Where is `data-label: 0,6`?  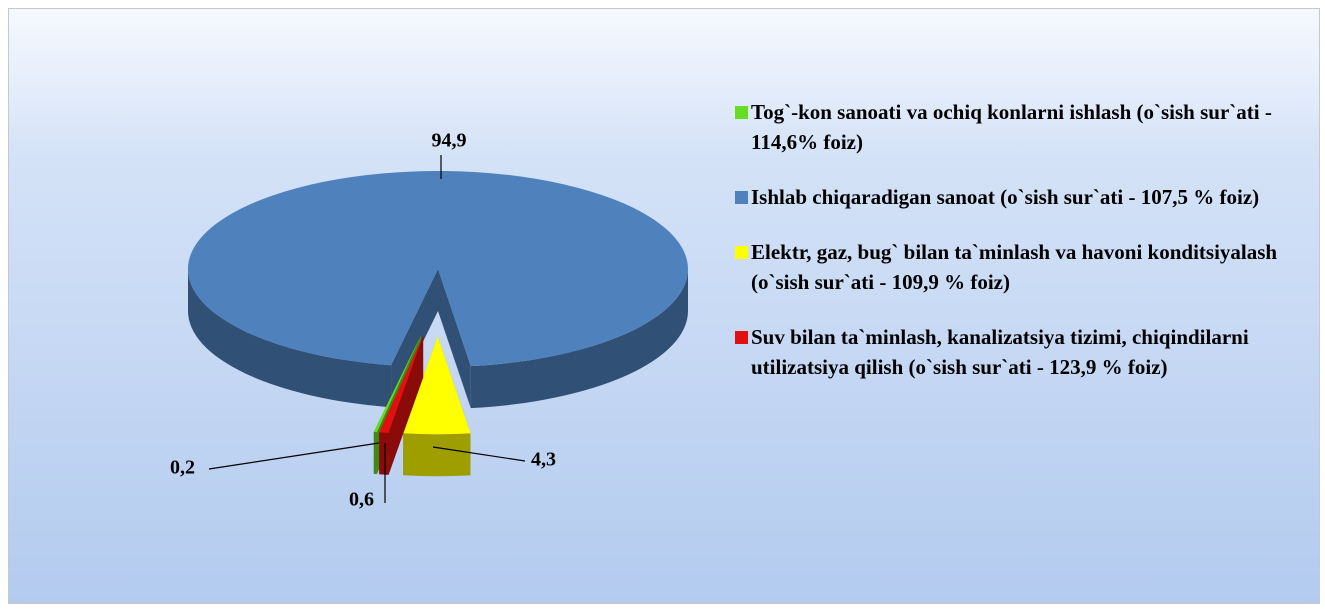 data-label: 0,6 is located at coordinates (361, 500).